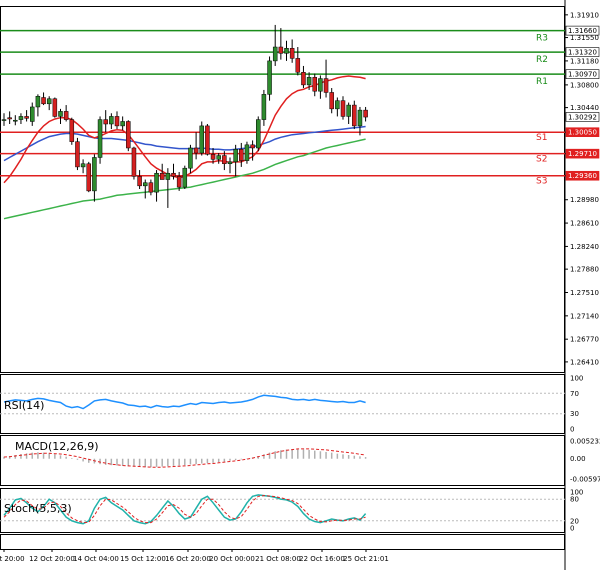  Describe the element at coordinates (584, 85) in the screenshot. I see `y-tick-label: 1.30800` at that location.